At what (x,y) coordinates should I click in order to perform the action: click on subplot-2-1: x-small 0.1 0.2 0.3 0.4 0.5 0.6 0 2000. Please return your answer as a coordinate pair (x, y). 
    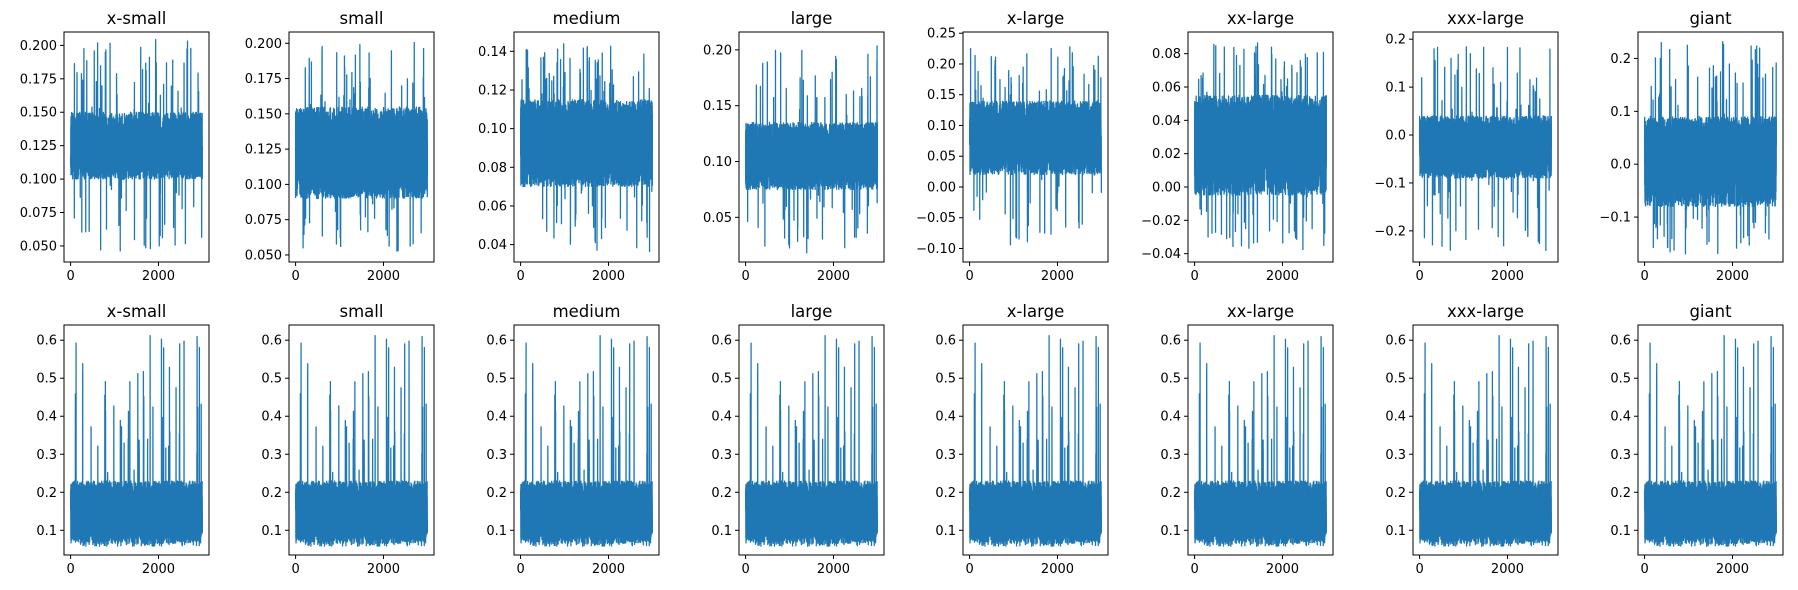
    Looking at the image, I should click on (123, 439).